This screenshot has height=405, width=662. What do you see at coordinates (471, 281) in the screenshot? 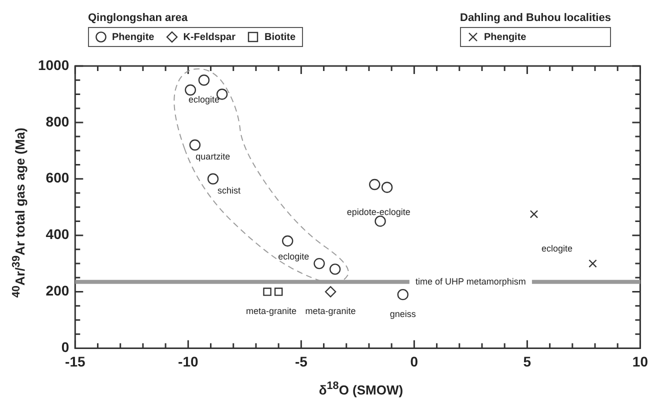
I see `ref-line-label: time of UHP metamorphism` at bounding box center [471, 281].